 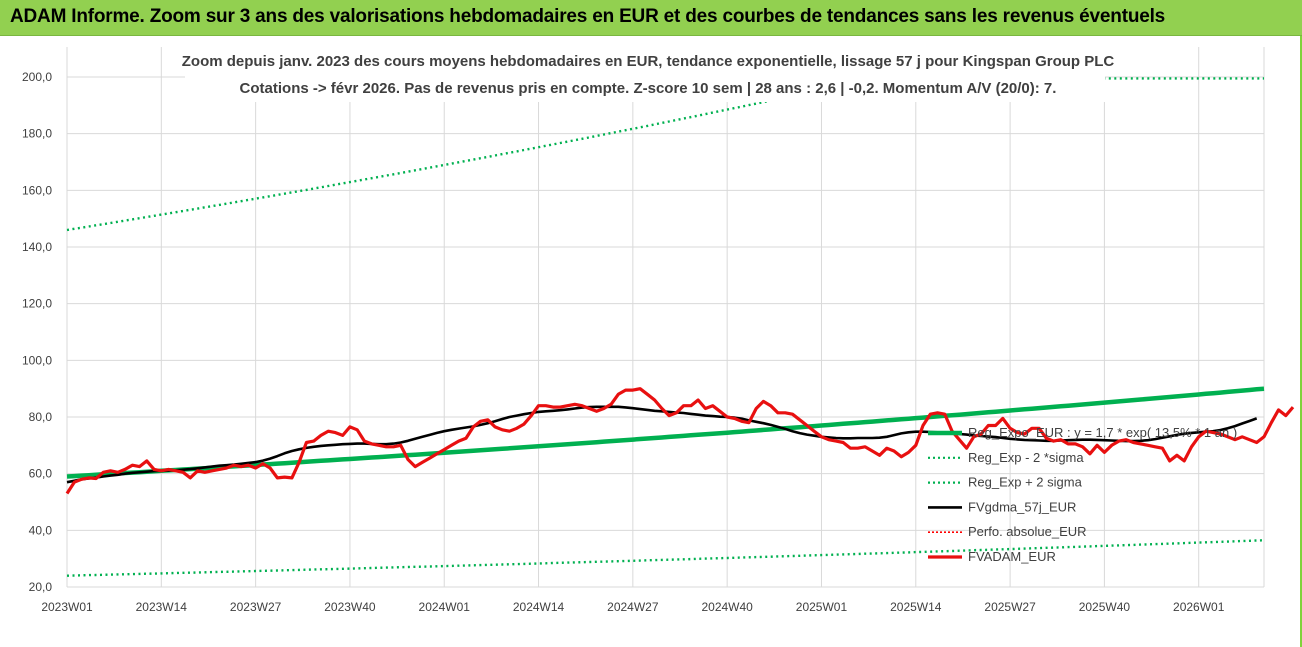 I want to click on y-tick-label: 40,0, so click(x=41, y=530).